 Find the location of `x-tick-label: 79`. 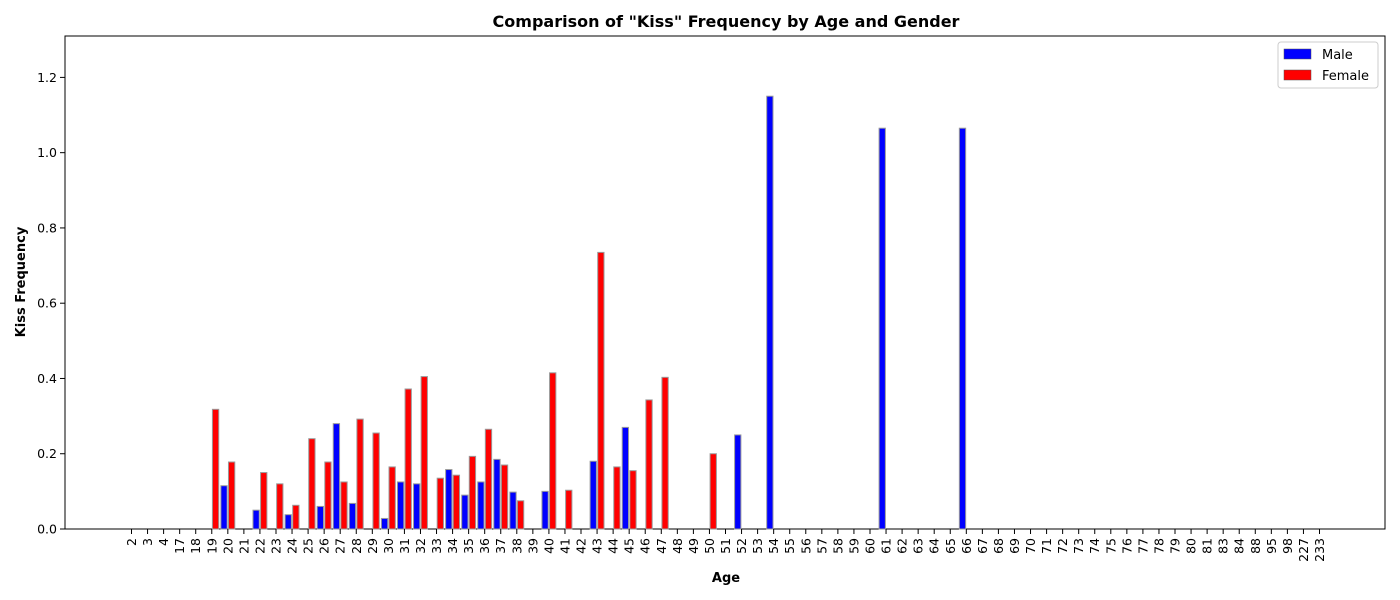

x-tick-label: 79 is located at coordinates (1175, 546).